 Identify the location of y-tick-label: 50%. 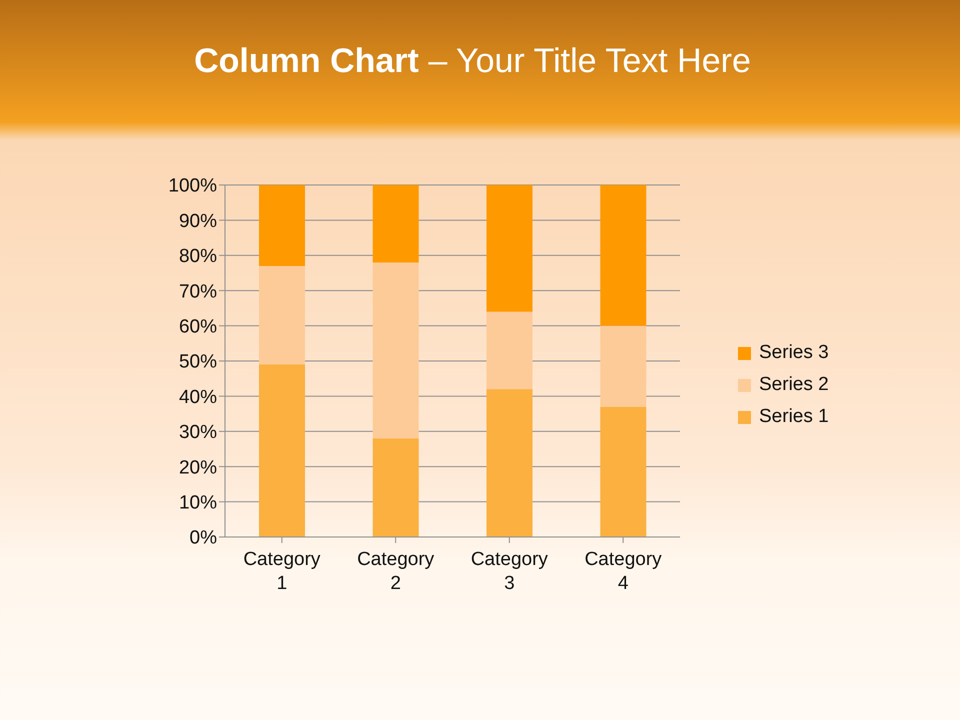
(198, 362).